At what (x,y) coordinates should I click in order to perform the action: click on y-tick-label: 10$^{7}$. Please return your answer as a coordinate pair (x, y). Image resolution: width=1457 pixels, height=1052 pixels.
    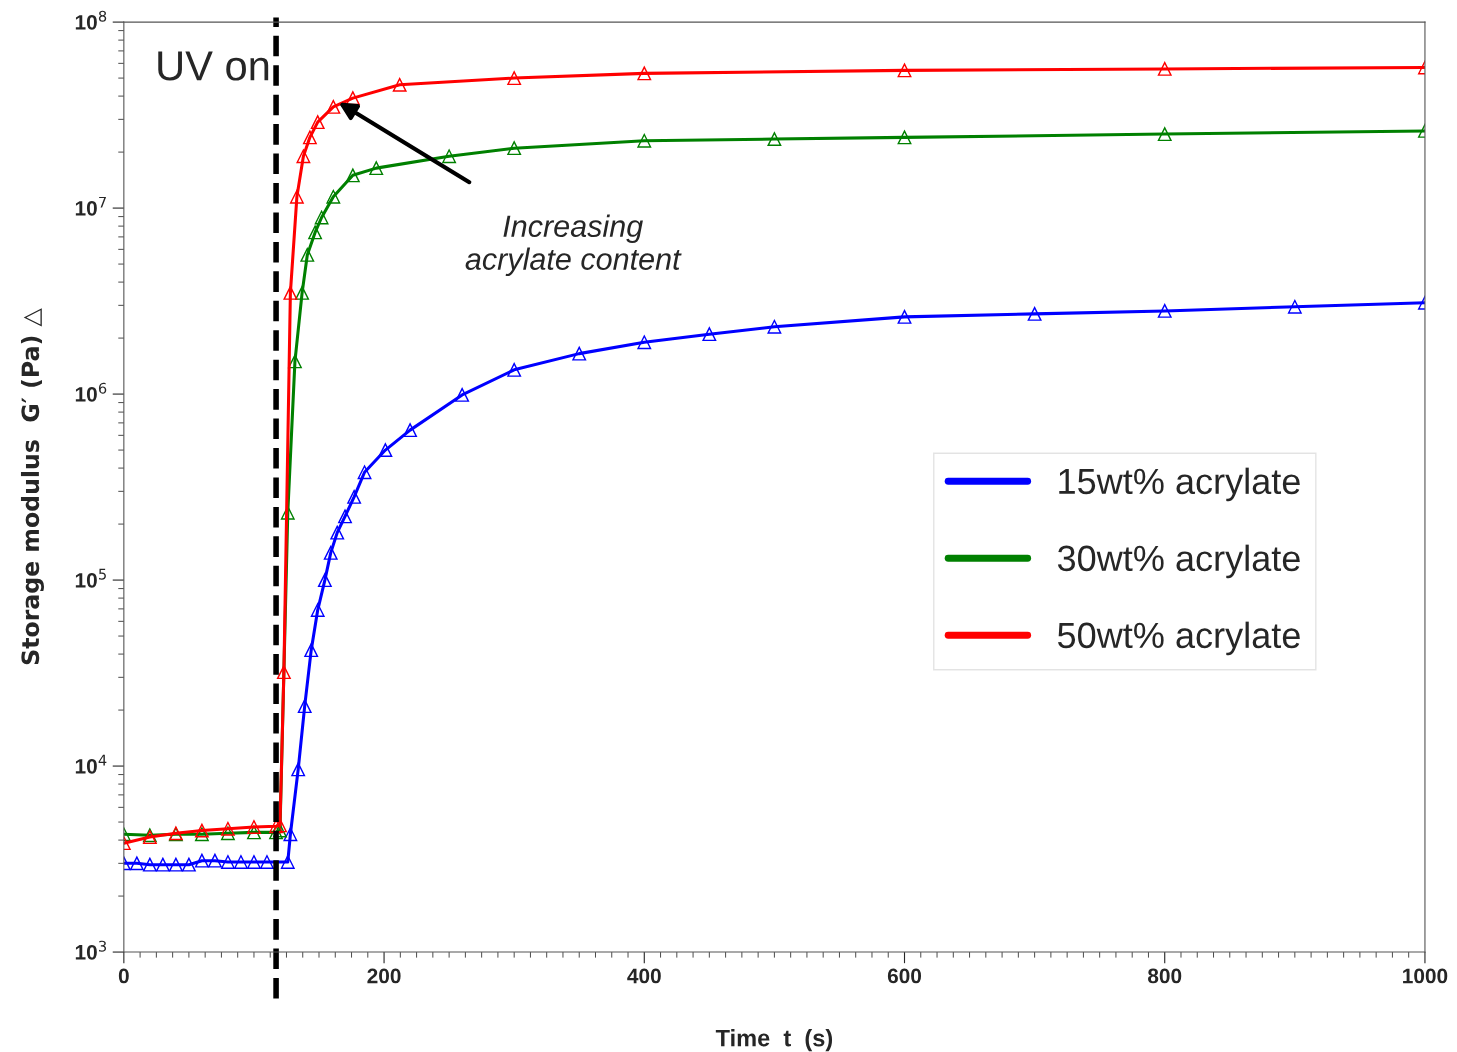
    Looking at the image, I should click on (90, 206).